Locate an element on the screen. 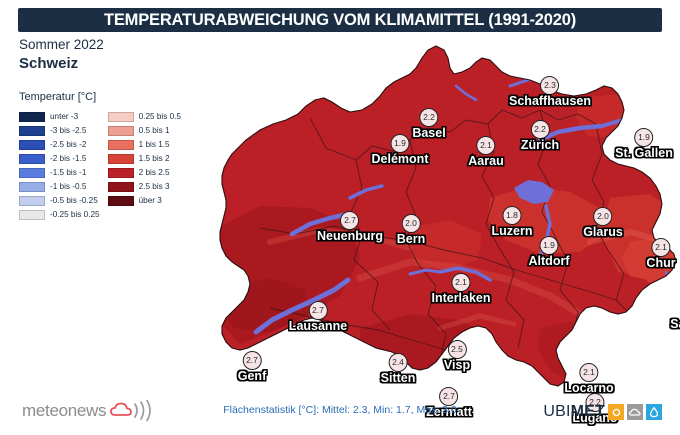  city-marker: 1.9 St. Gallen is located at coordinates (644, 144).